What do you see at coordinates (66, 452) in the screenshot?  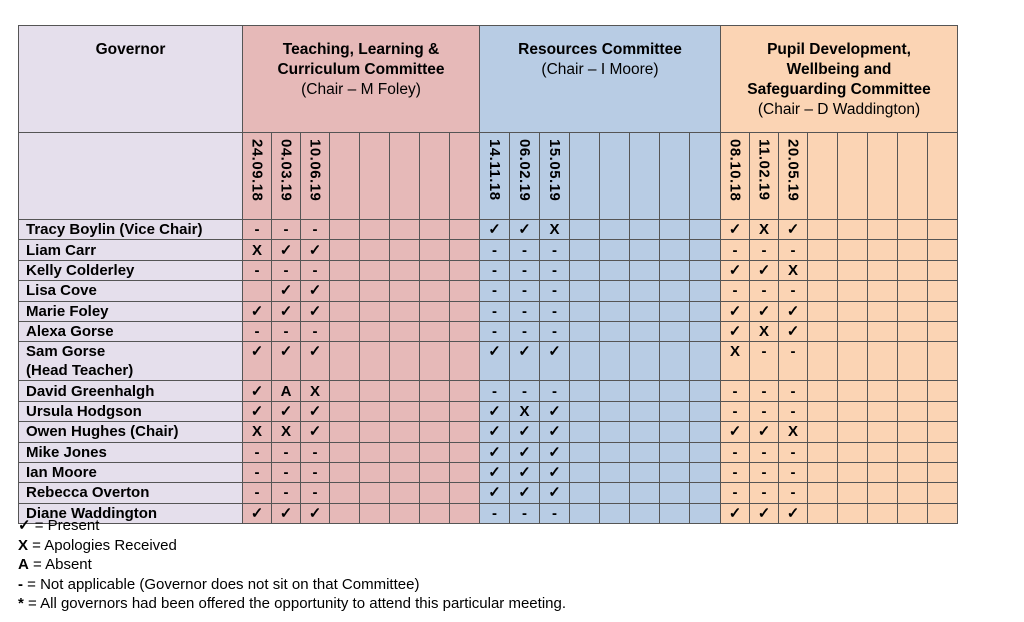 I see `governor-name-text: Mike Jones` at bounding box center [66, 452].